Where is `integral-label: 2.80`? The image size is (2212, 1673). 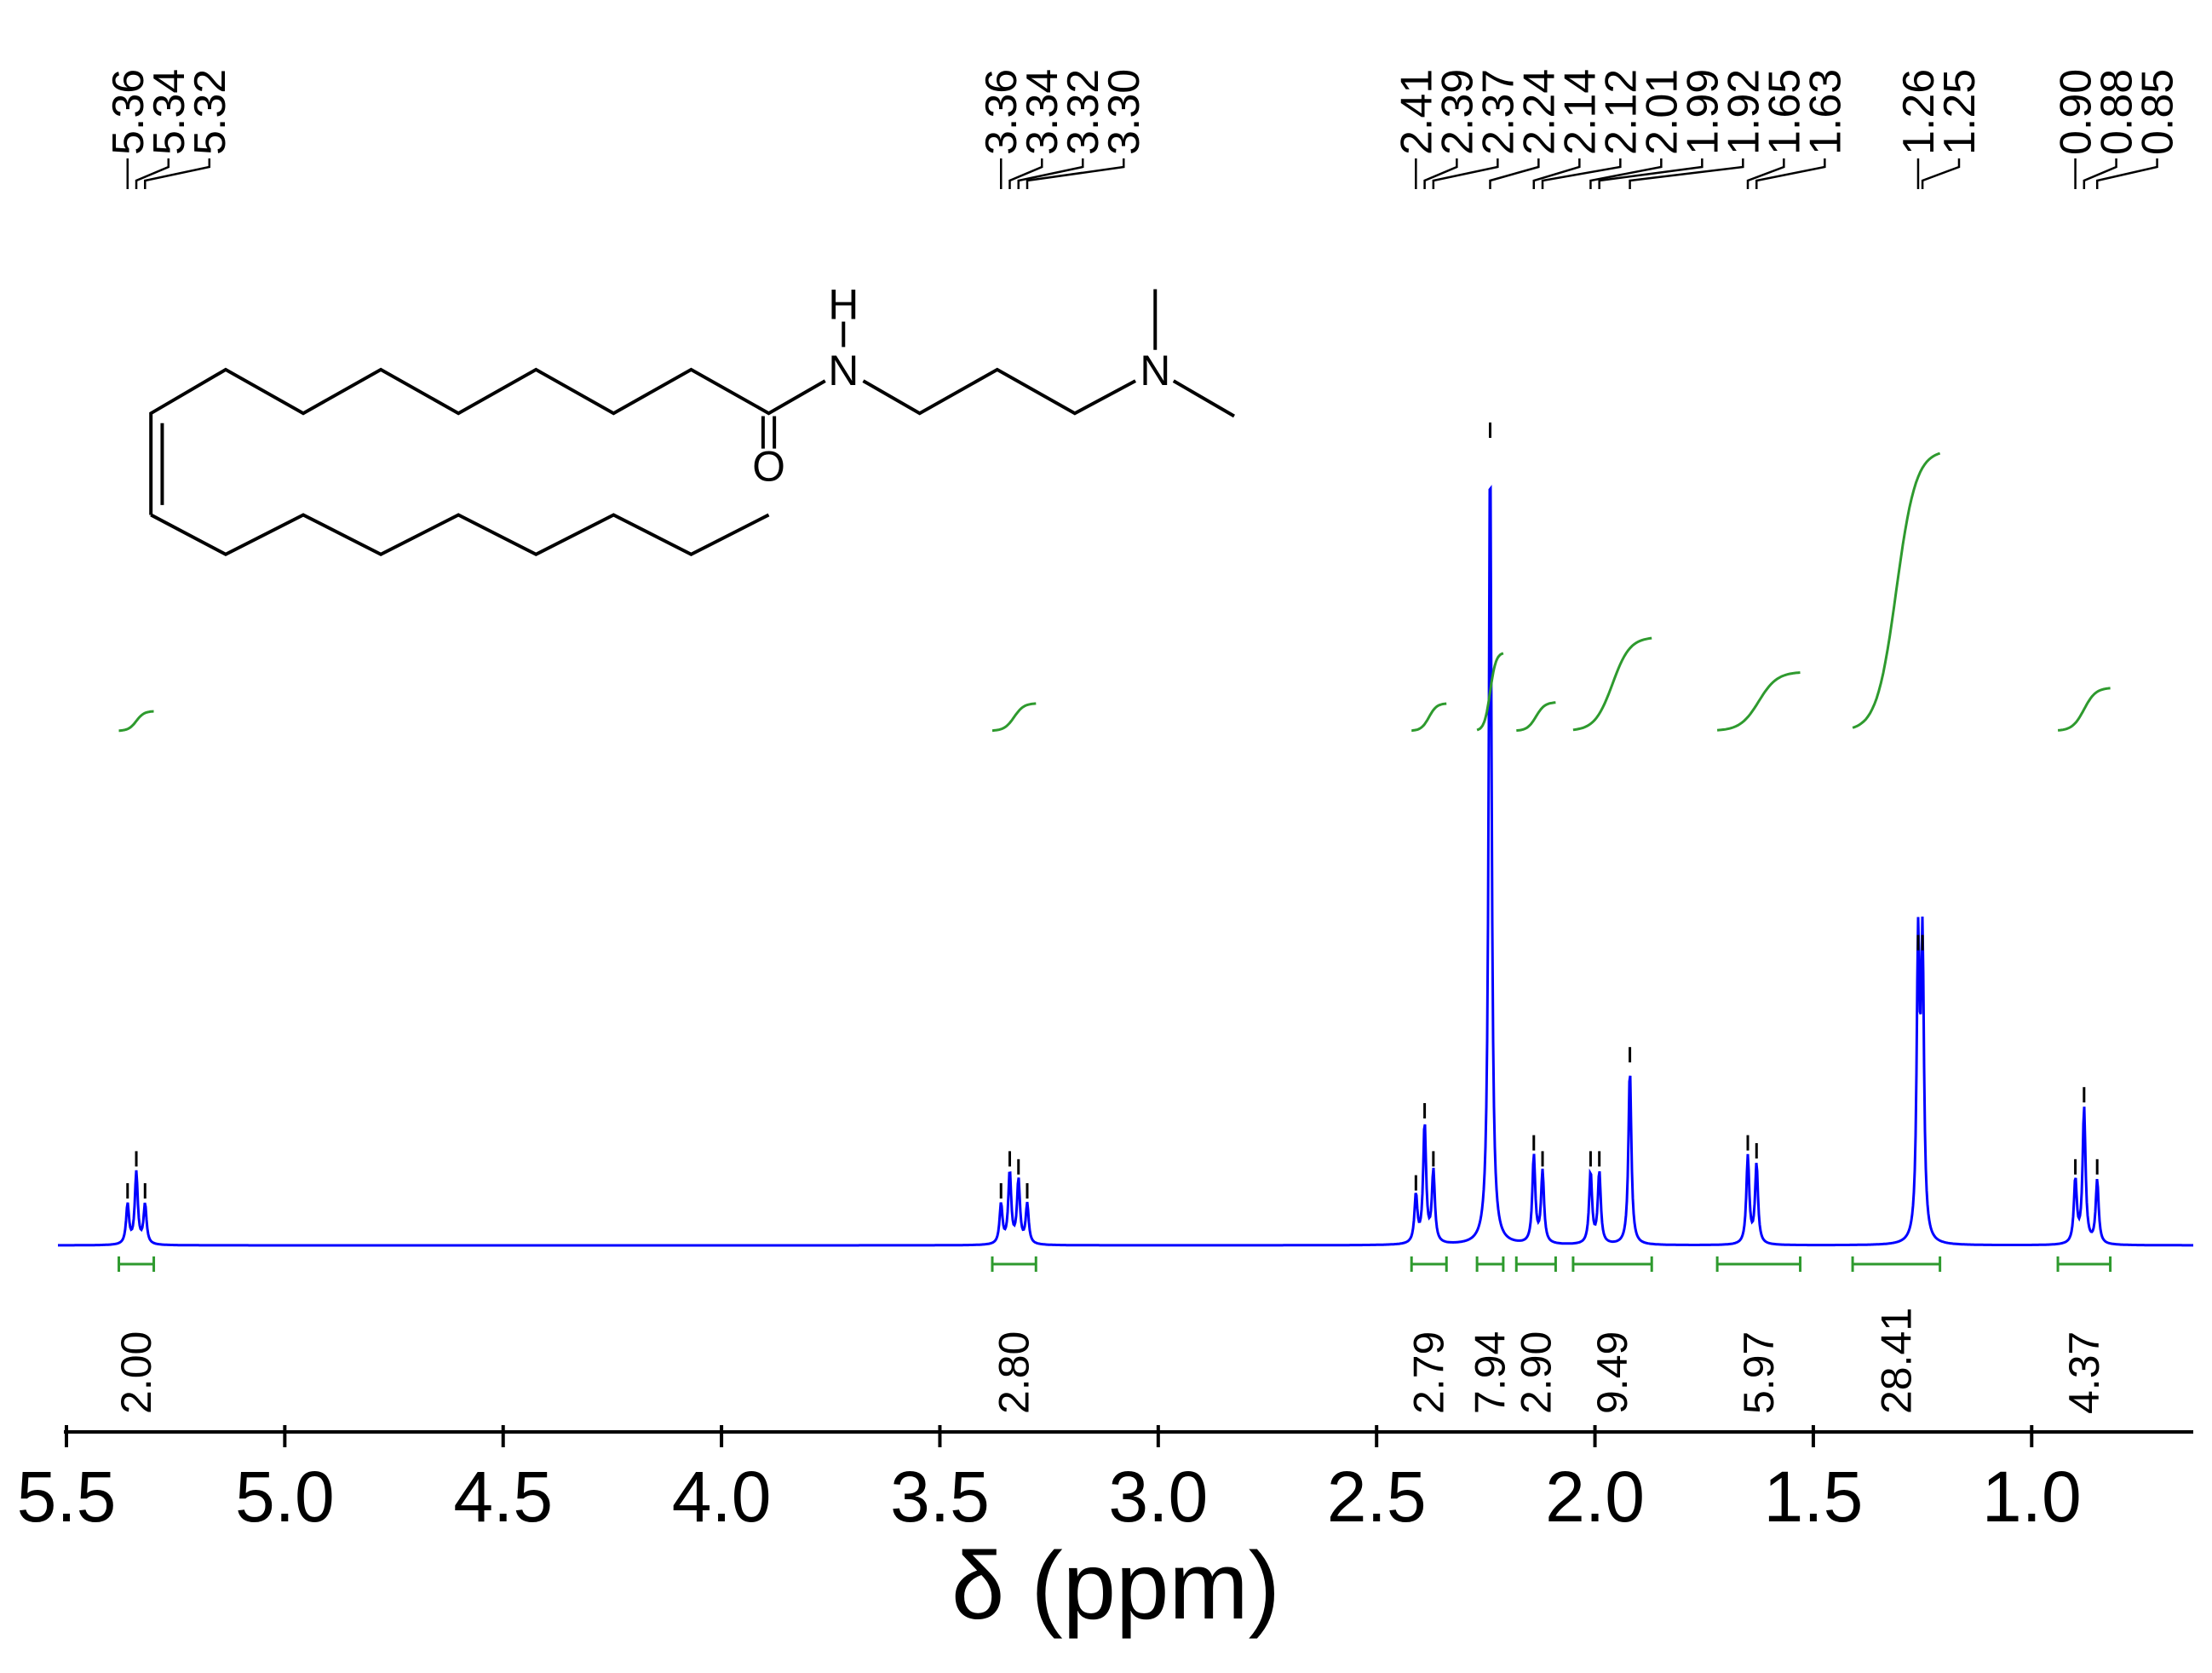 integral-label: 2.80 is located at coordinates (1014, 1372).